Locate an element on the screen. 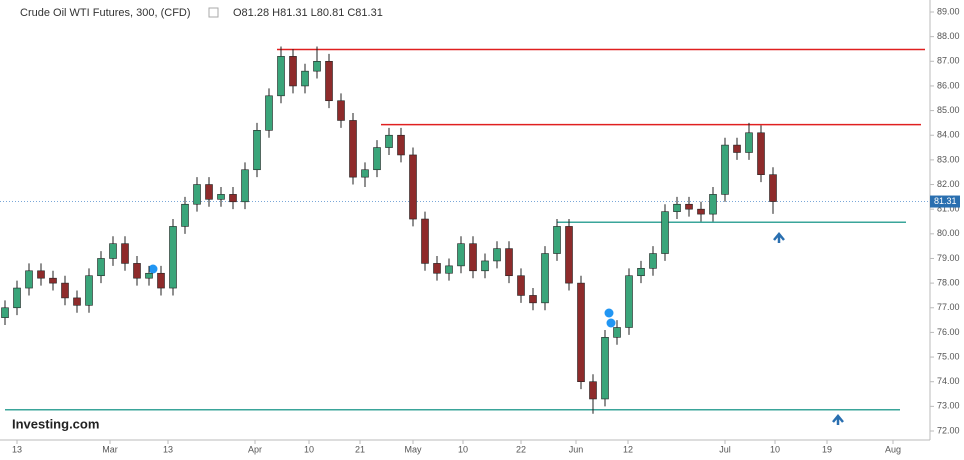 The height and width of the screenshot is (460, 964). chart-title: Crude Oil WTI Futures, 300, (CFD) is located at coordinates (105, 13).